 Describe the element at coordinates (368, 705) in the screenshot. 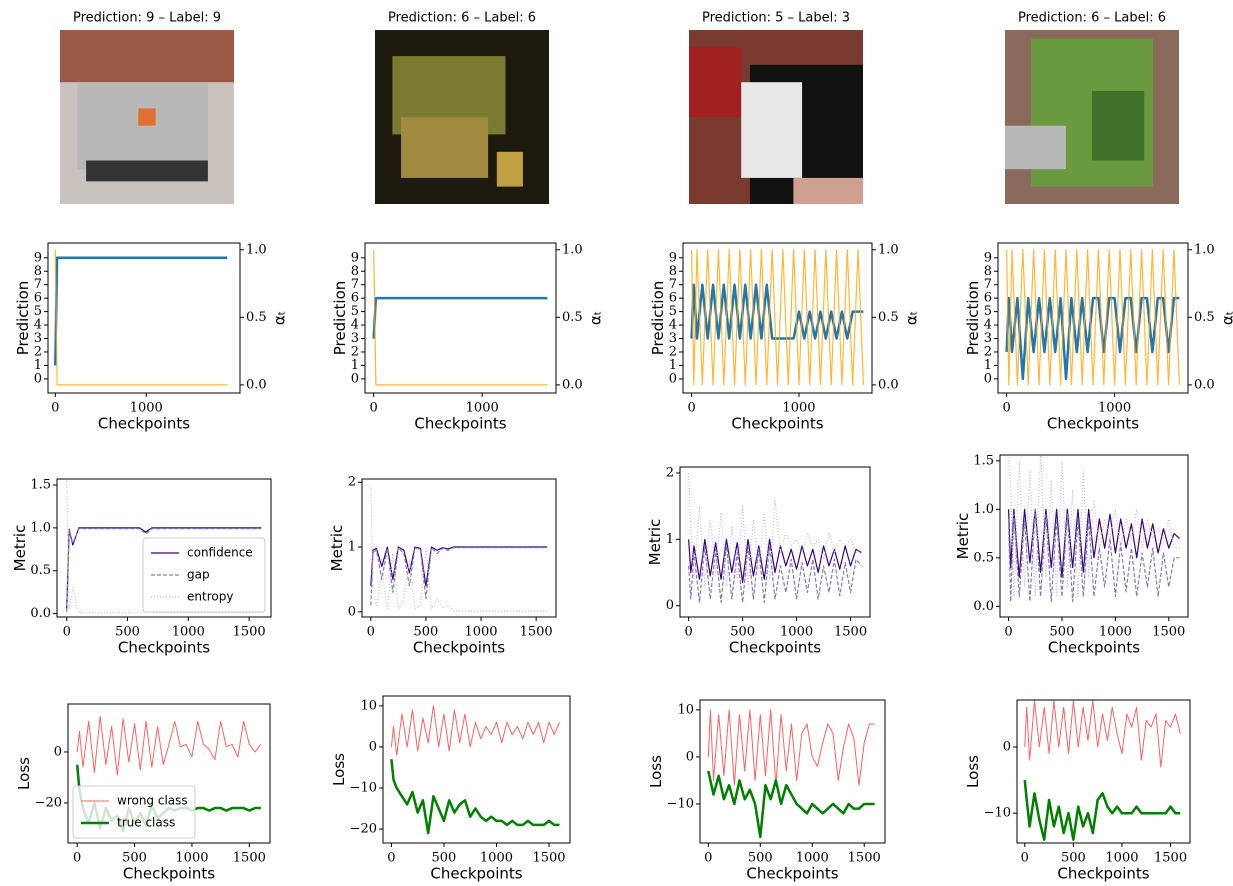

I see `y-tick-label: 10` at that location.